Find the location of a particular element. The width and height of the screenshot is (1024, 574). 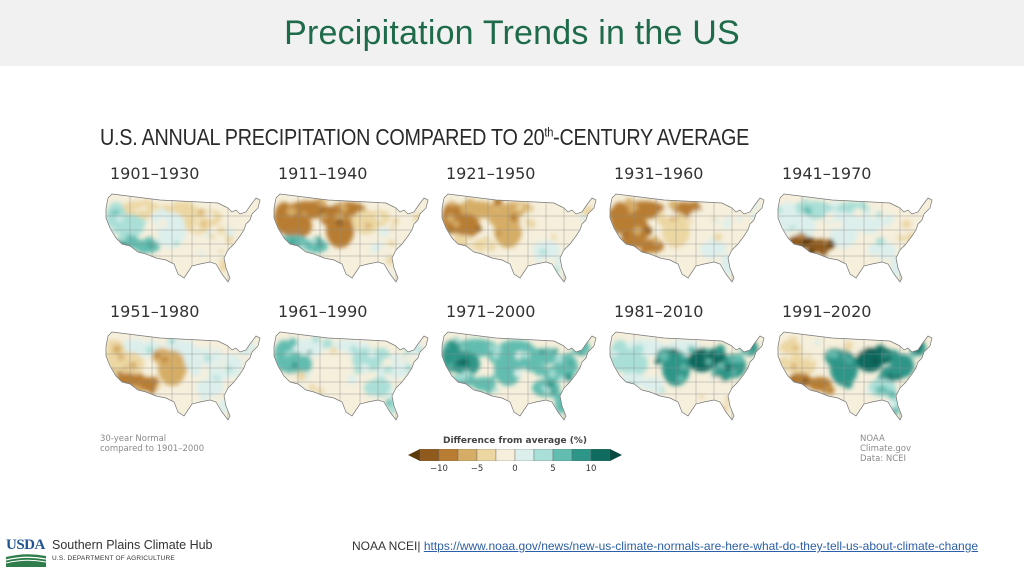

map-panel: 1911–1940 is located at coordinates (352, 229).